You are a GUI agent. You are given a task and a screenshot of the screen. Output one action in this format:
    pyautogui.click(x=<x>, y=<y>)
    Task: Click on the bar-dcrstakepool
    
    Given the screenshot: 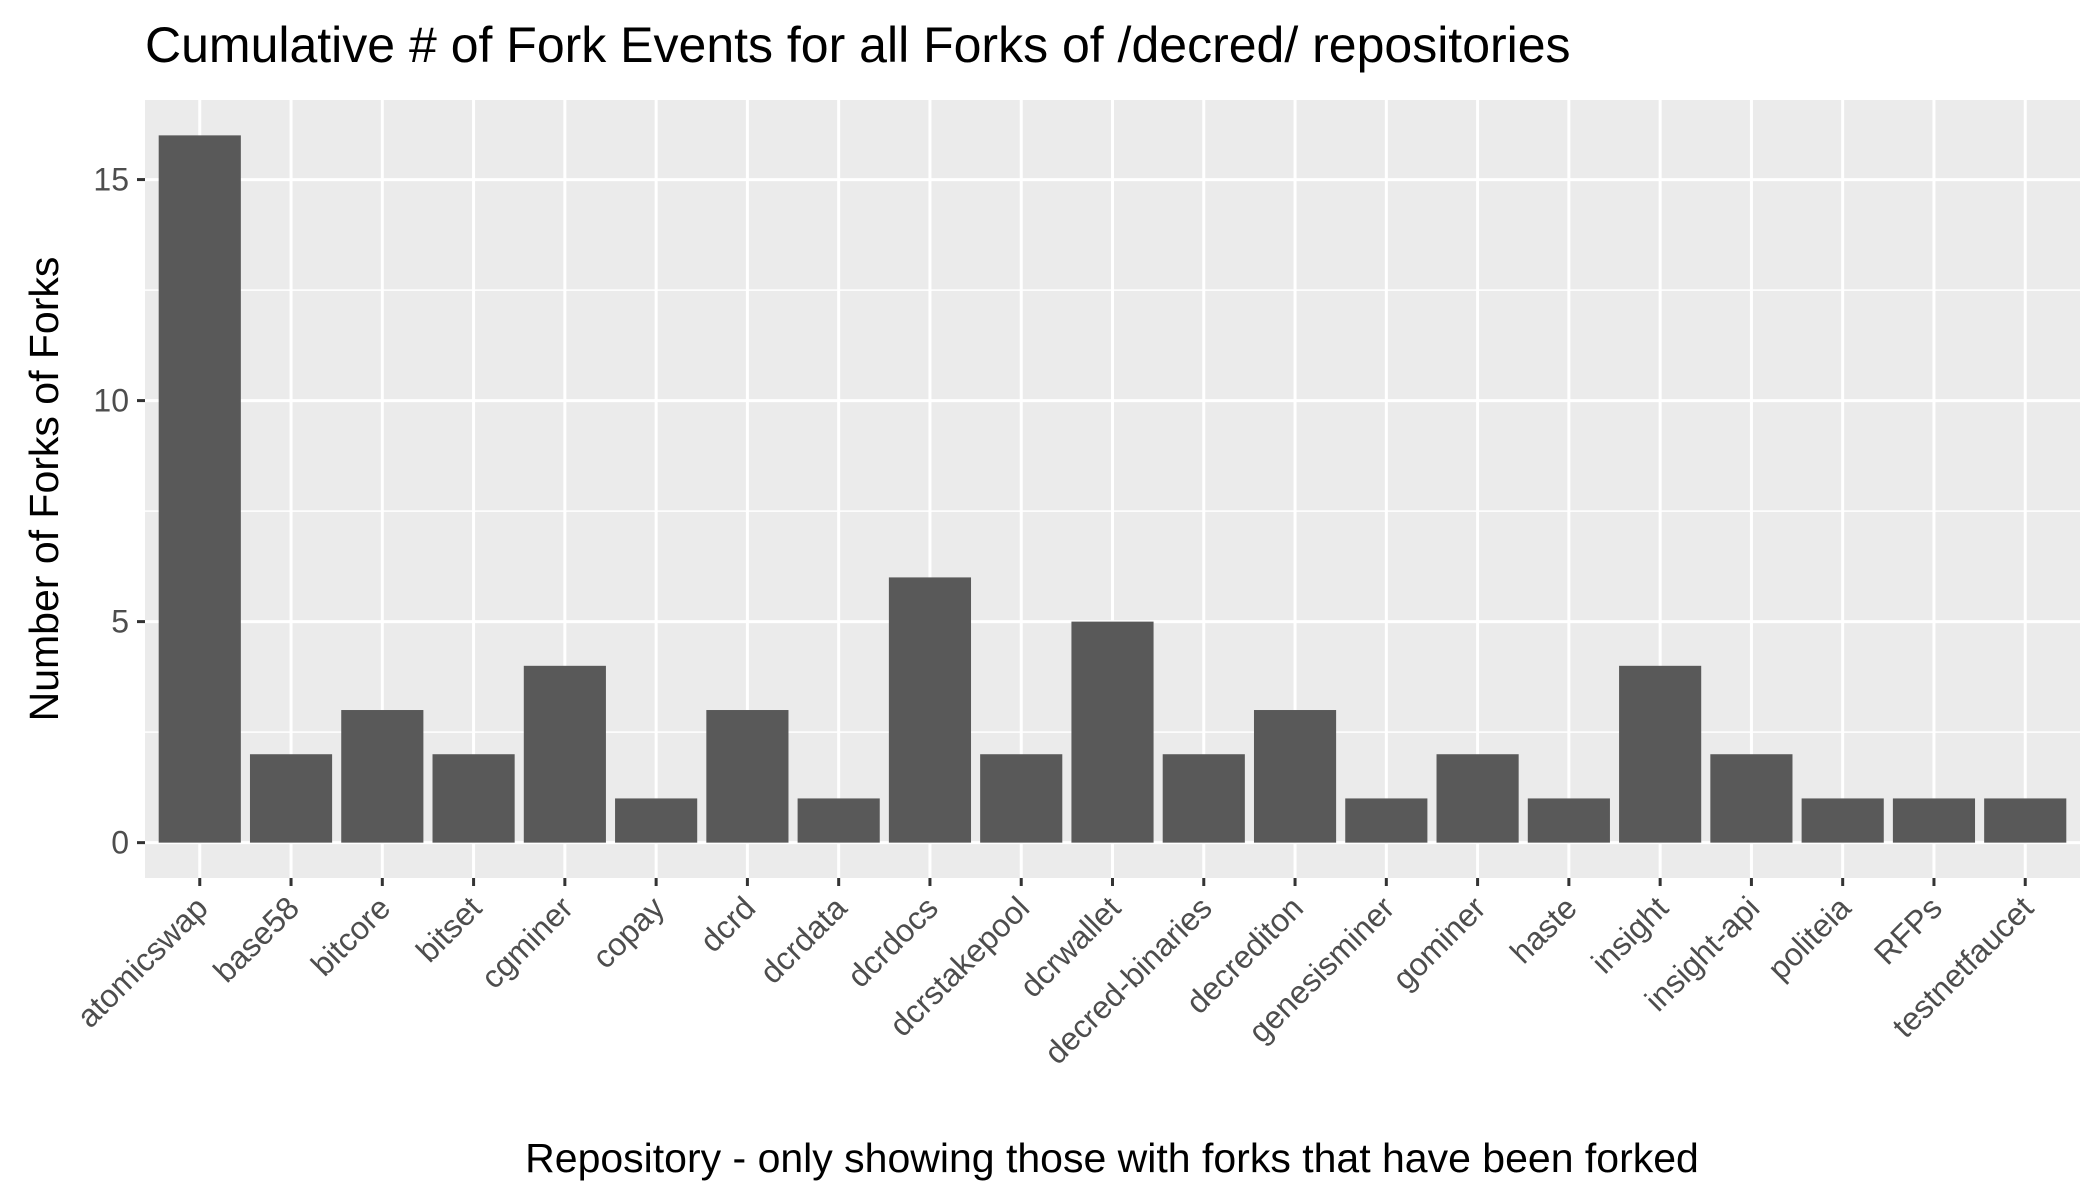 What is the action you would take?
    pyautogui.click(x=1021, y=798)
    